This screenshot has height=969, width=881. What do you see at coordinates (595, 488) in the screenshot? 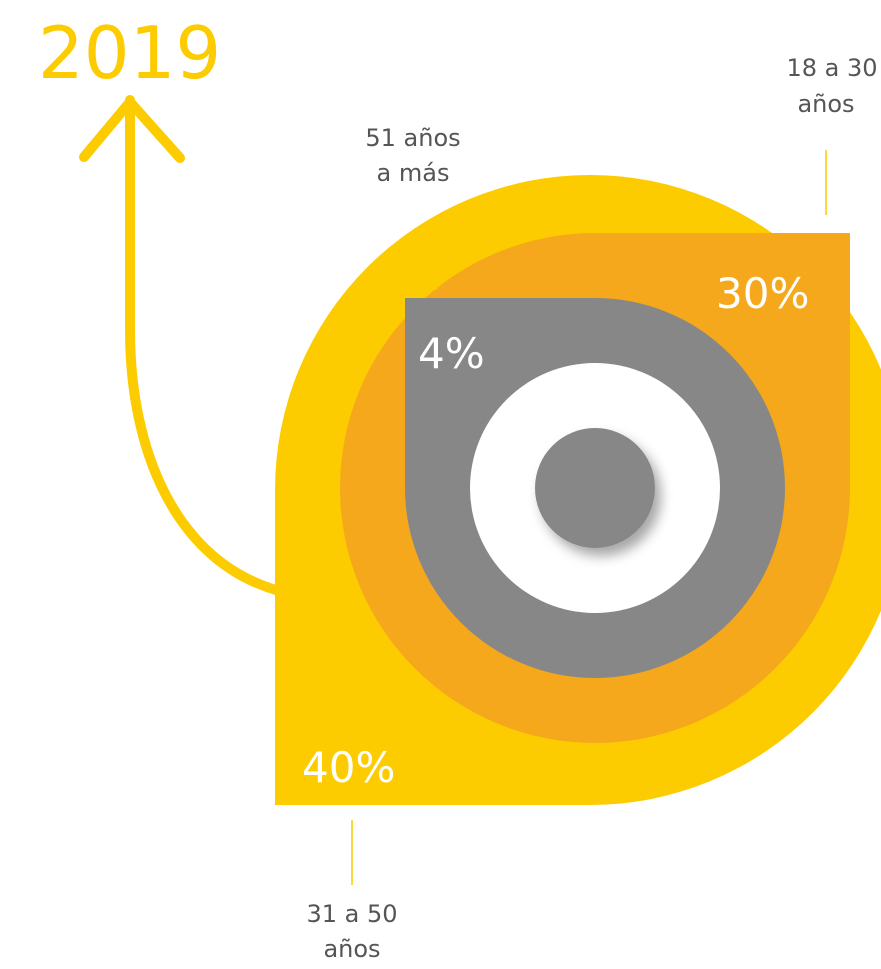
I see `center-dot` at bounding box center [595, 488].